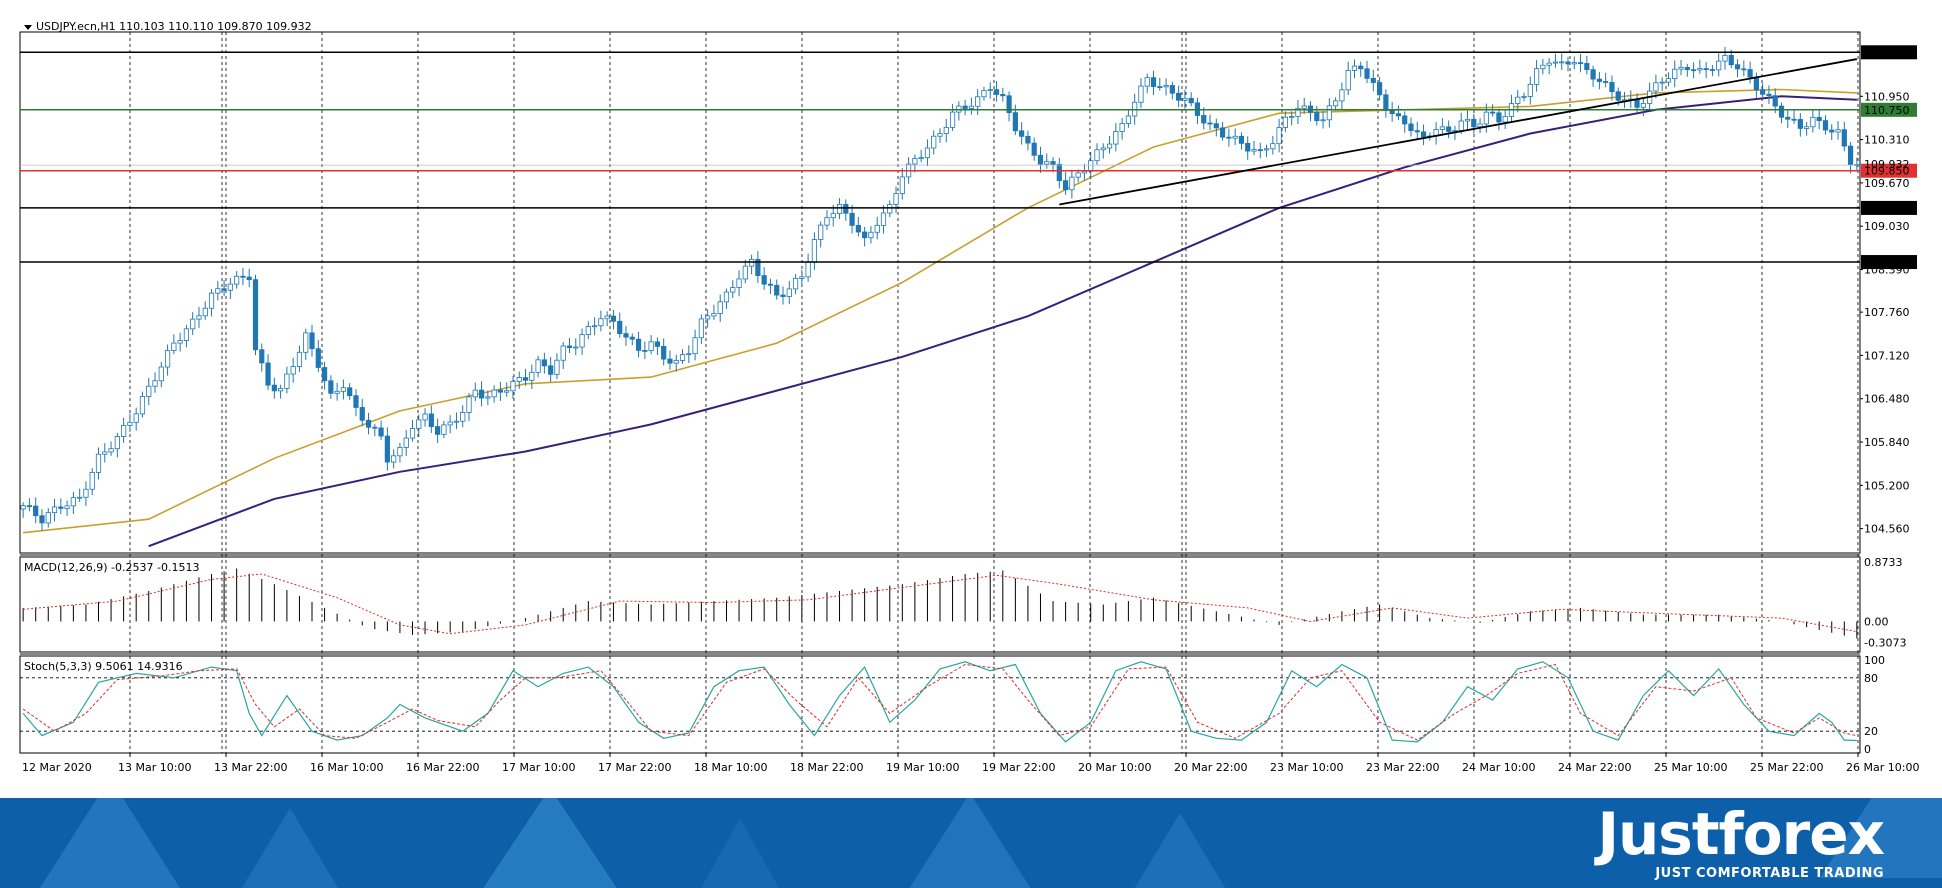 Image resolution: width=1942 pixels, height=888 pixels. Describe the element at coordinates (1871, 731) in the screenshot. I see `stoch-tick-label: 20` at that location.